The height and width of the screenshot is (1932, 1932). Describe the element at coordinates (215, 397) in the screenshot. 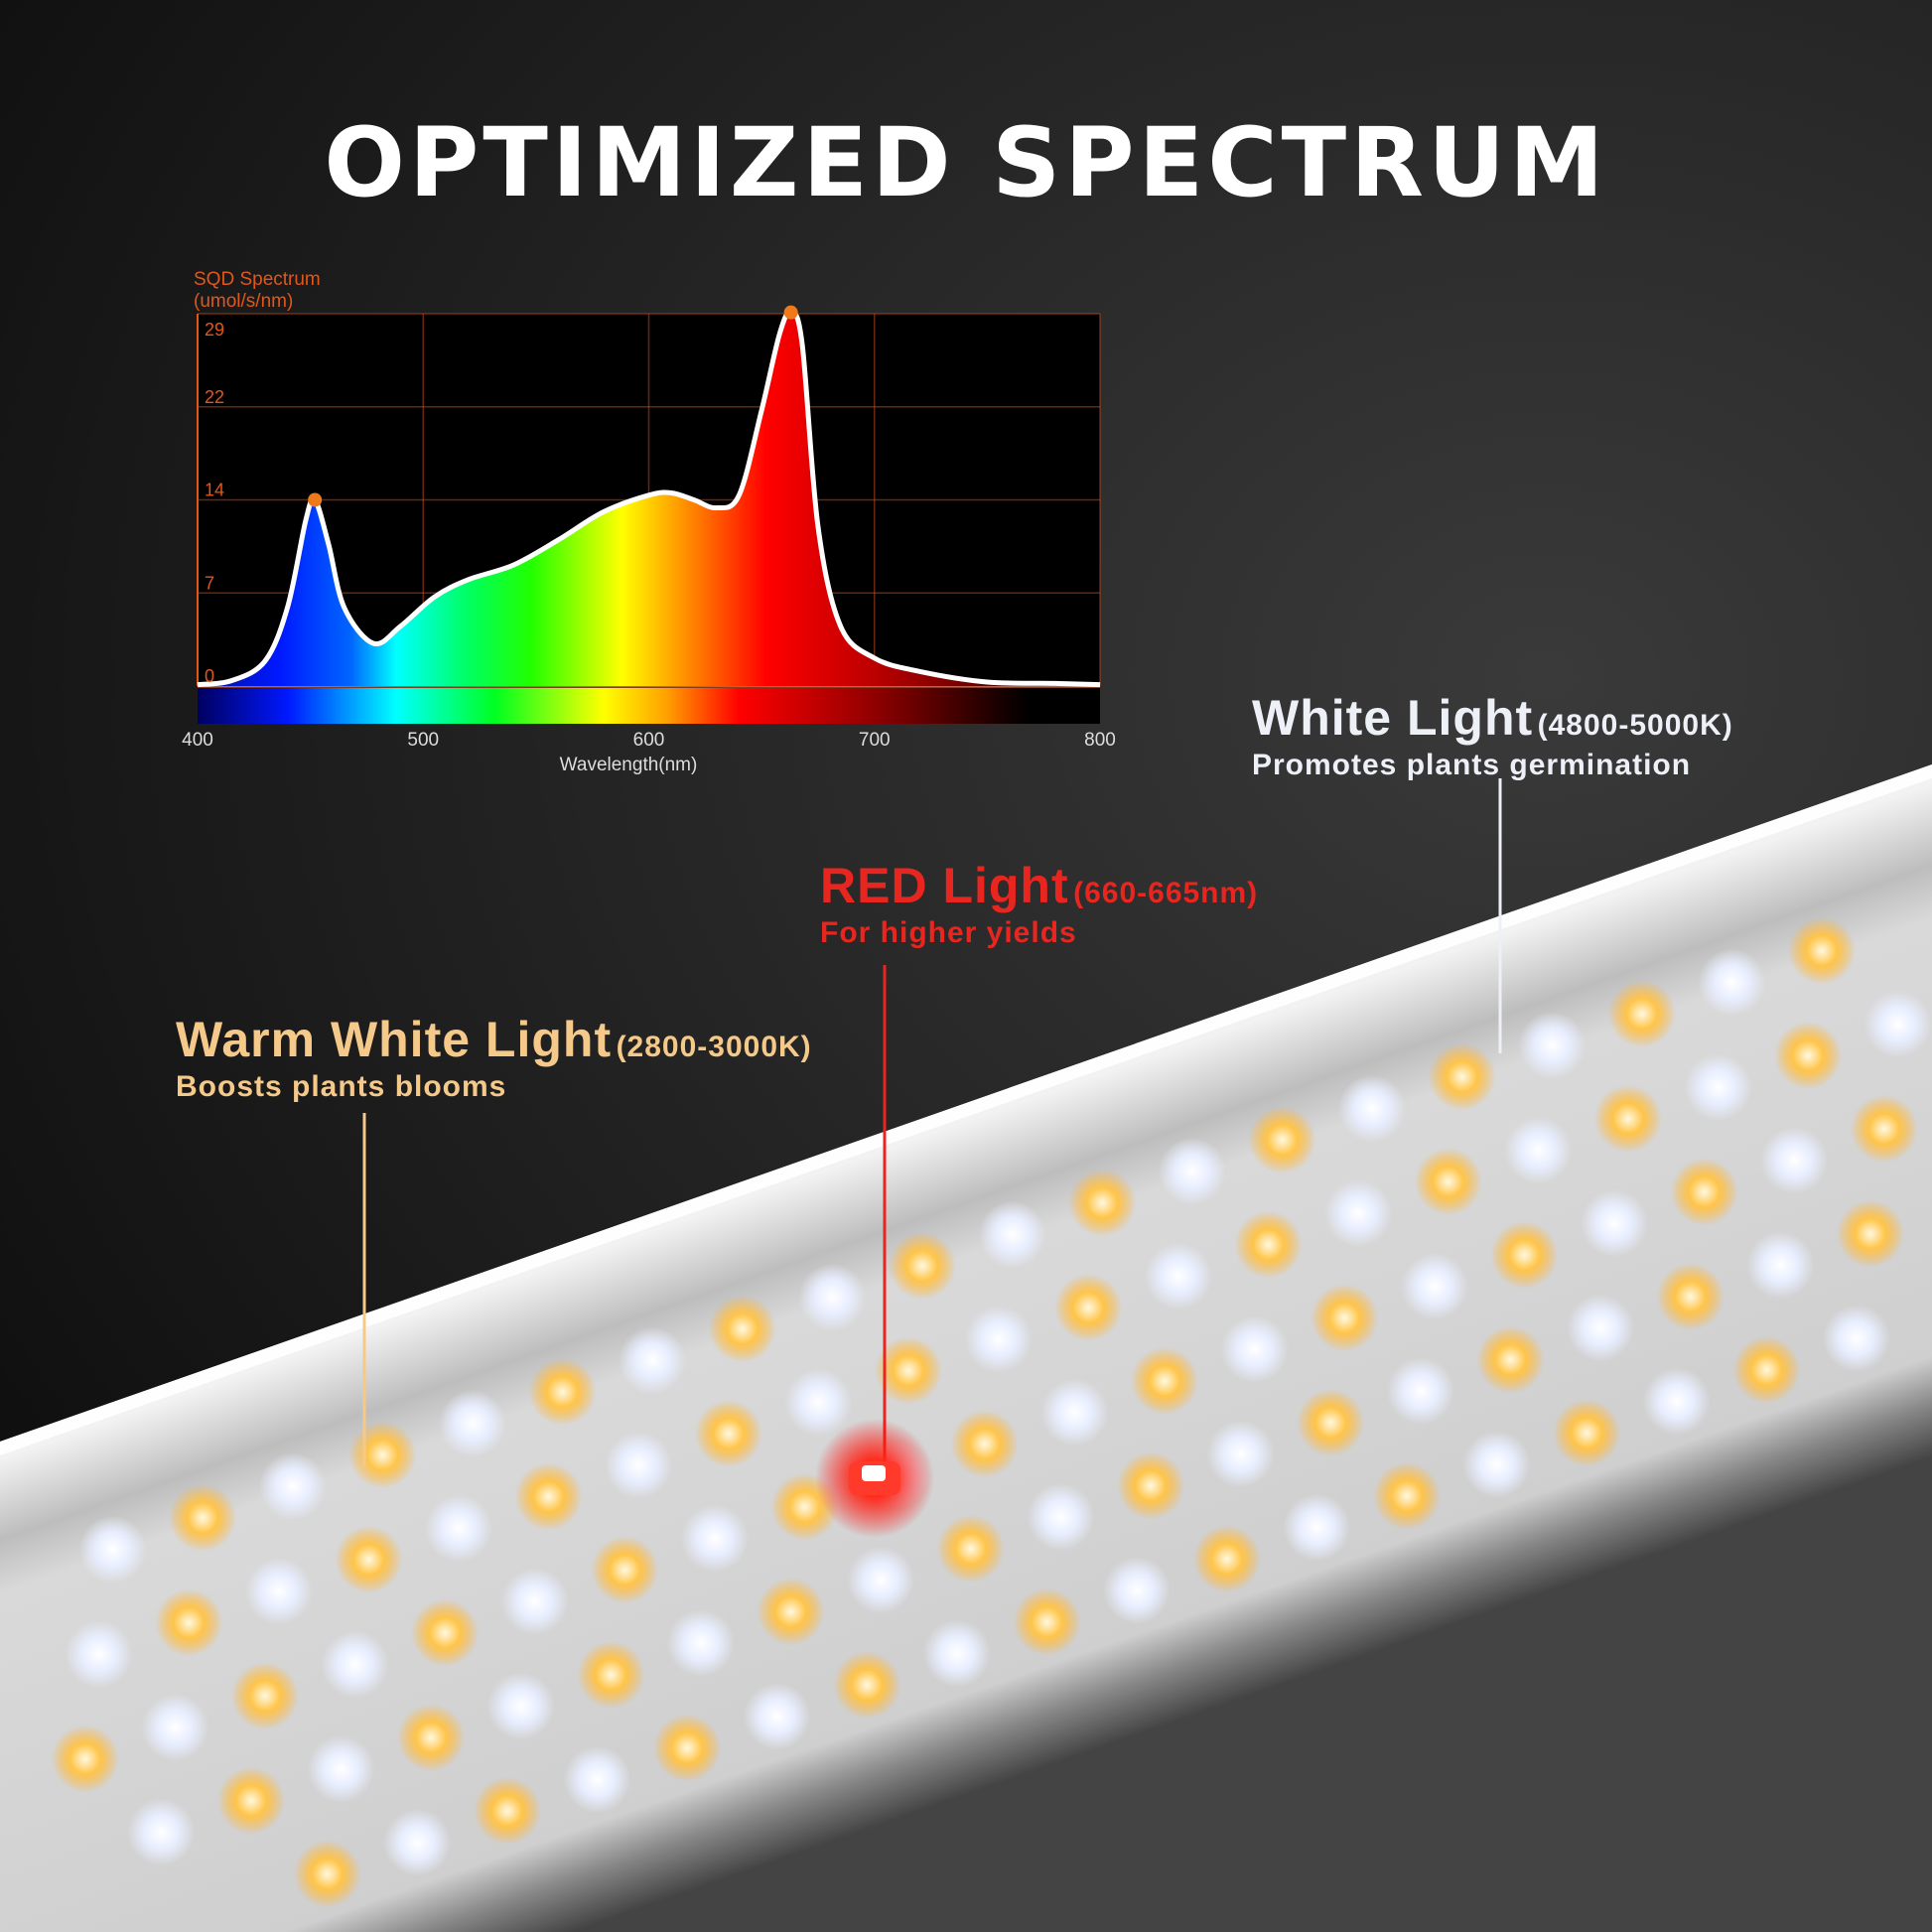

I see `y-tick-label: 22` at that location.